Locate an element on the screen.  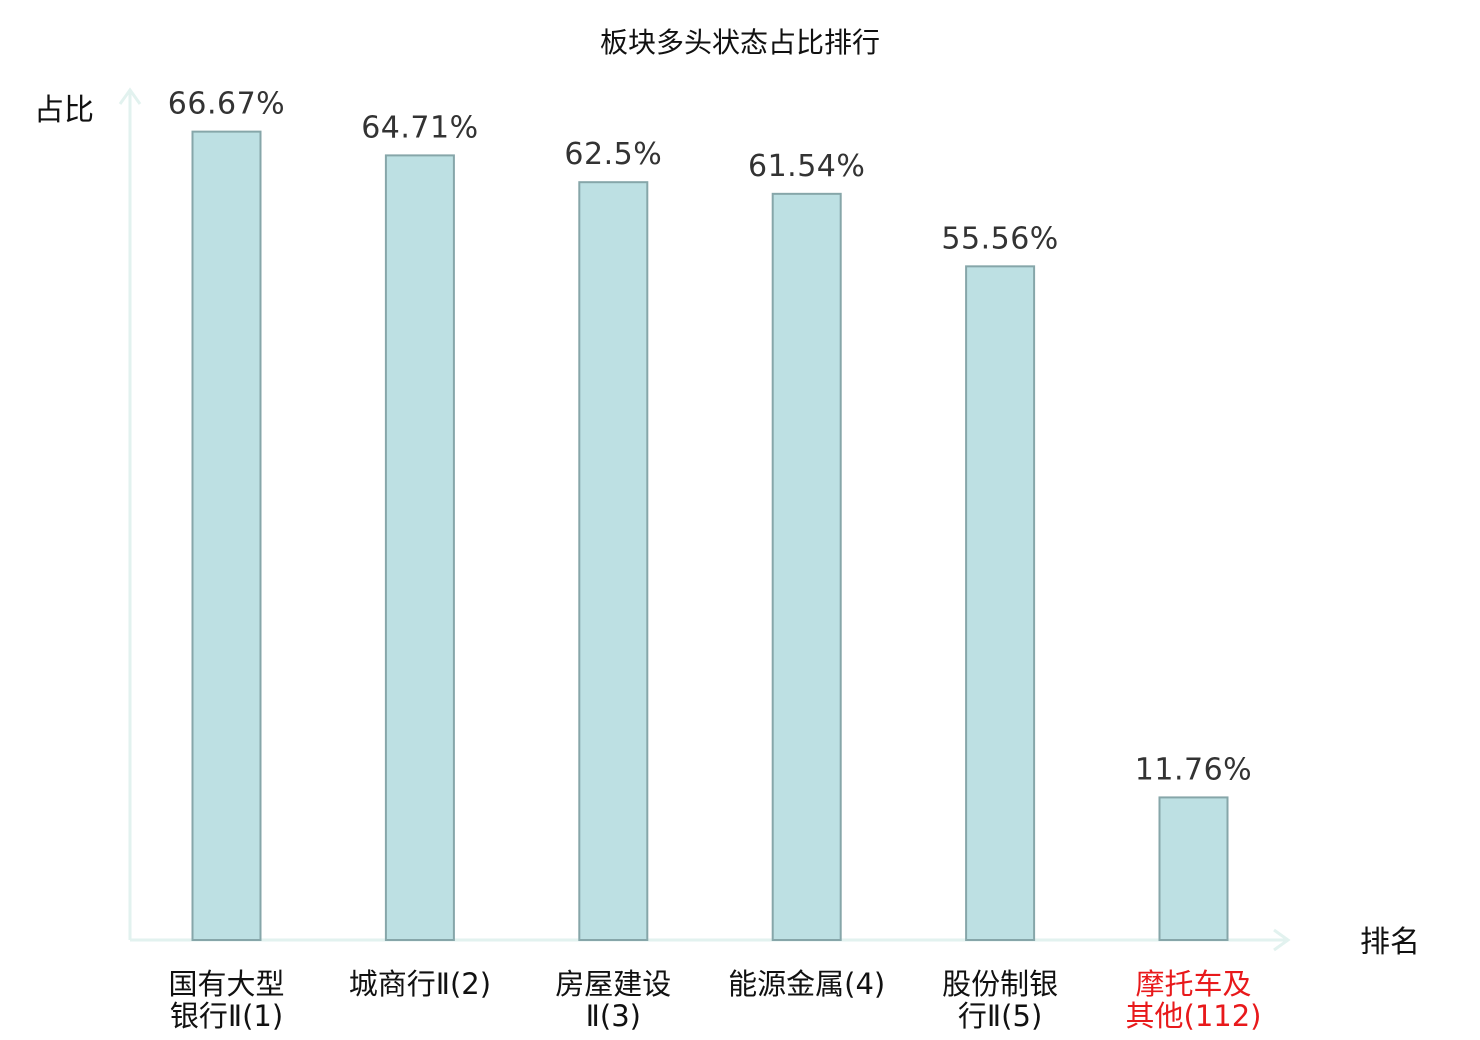
category-label: 房屋建设 Ⅱ(3) is located at coordinates (613, 1000).